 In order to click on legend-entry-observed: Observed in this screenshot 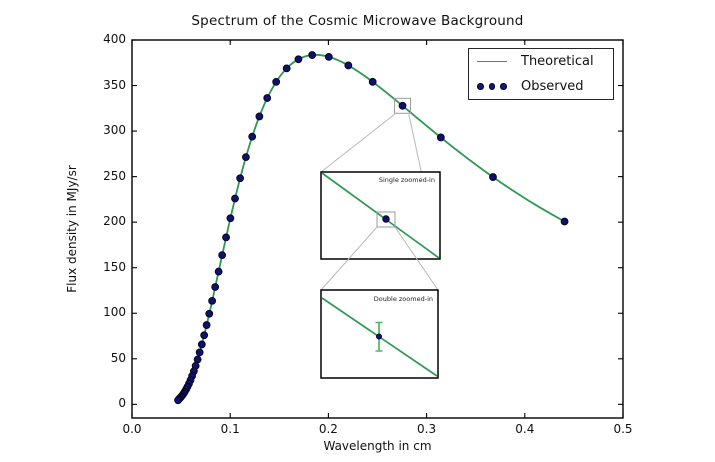, I will do `click(541, 86)`.